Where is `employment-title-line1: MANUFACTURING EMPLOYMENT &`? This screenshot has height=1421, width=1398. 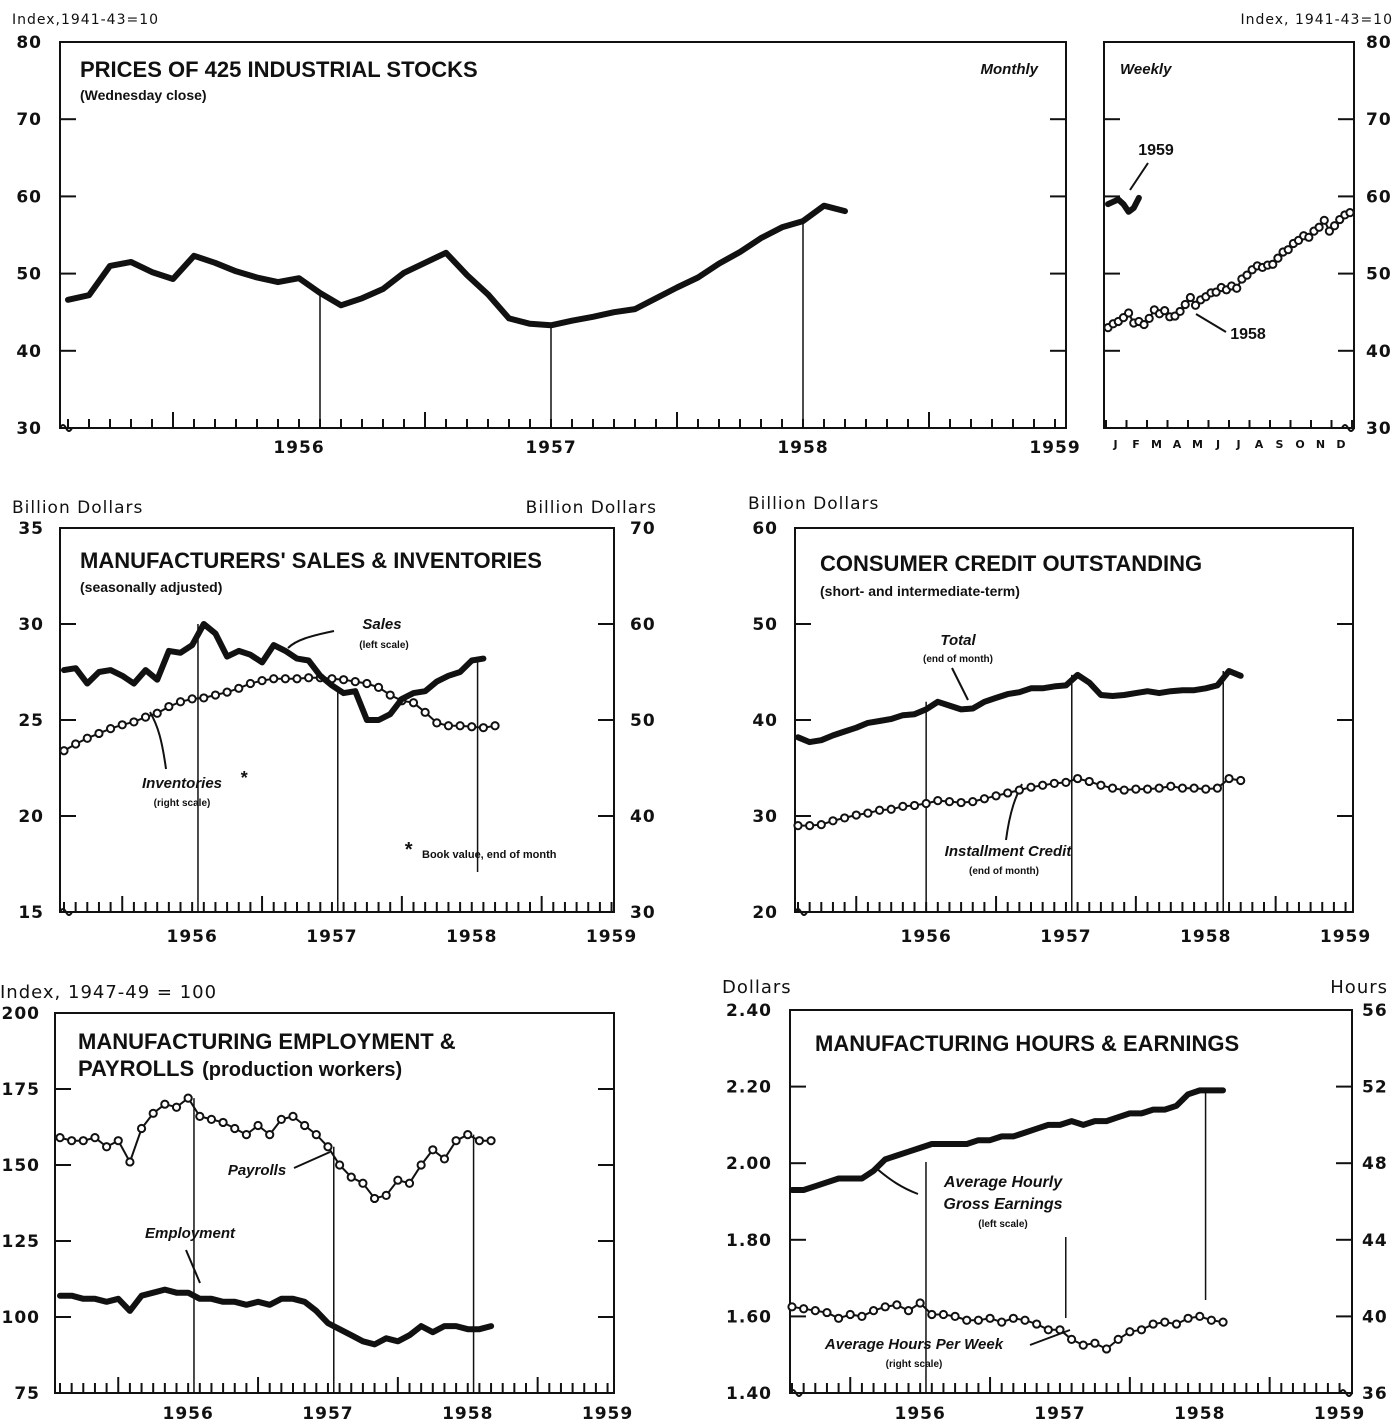
employment-title-line1: MANUFACTURING EMPLOYMENT & is located at coordinates (267, 1041).